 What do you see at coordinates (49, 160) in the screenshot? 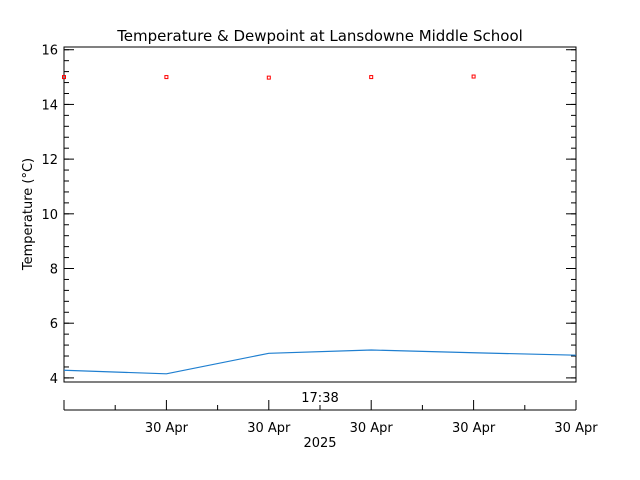
I see `y-tick-label: 12` at bounding box center [49, 160].